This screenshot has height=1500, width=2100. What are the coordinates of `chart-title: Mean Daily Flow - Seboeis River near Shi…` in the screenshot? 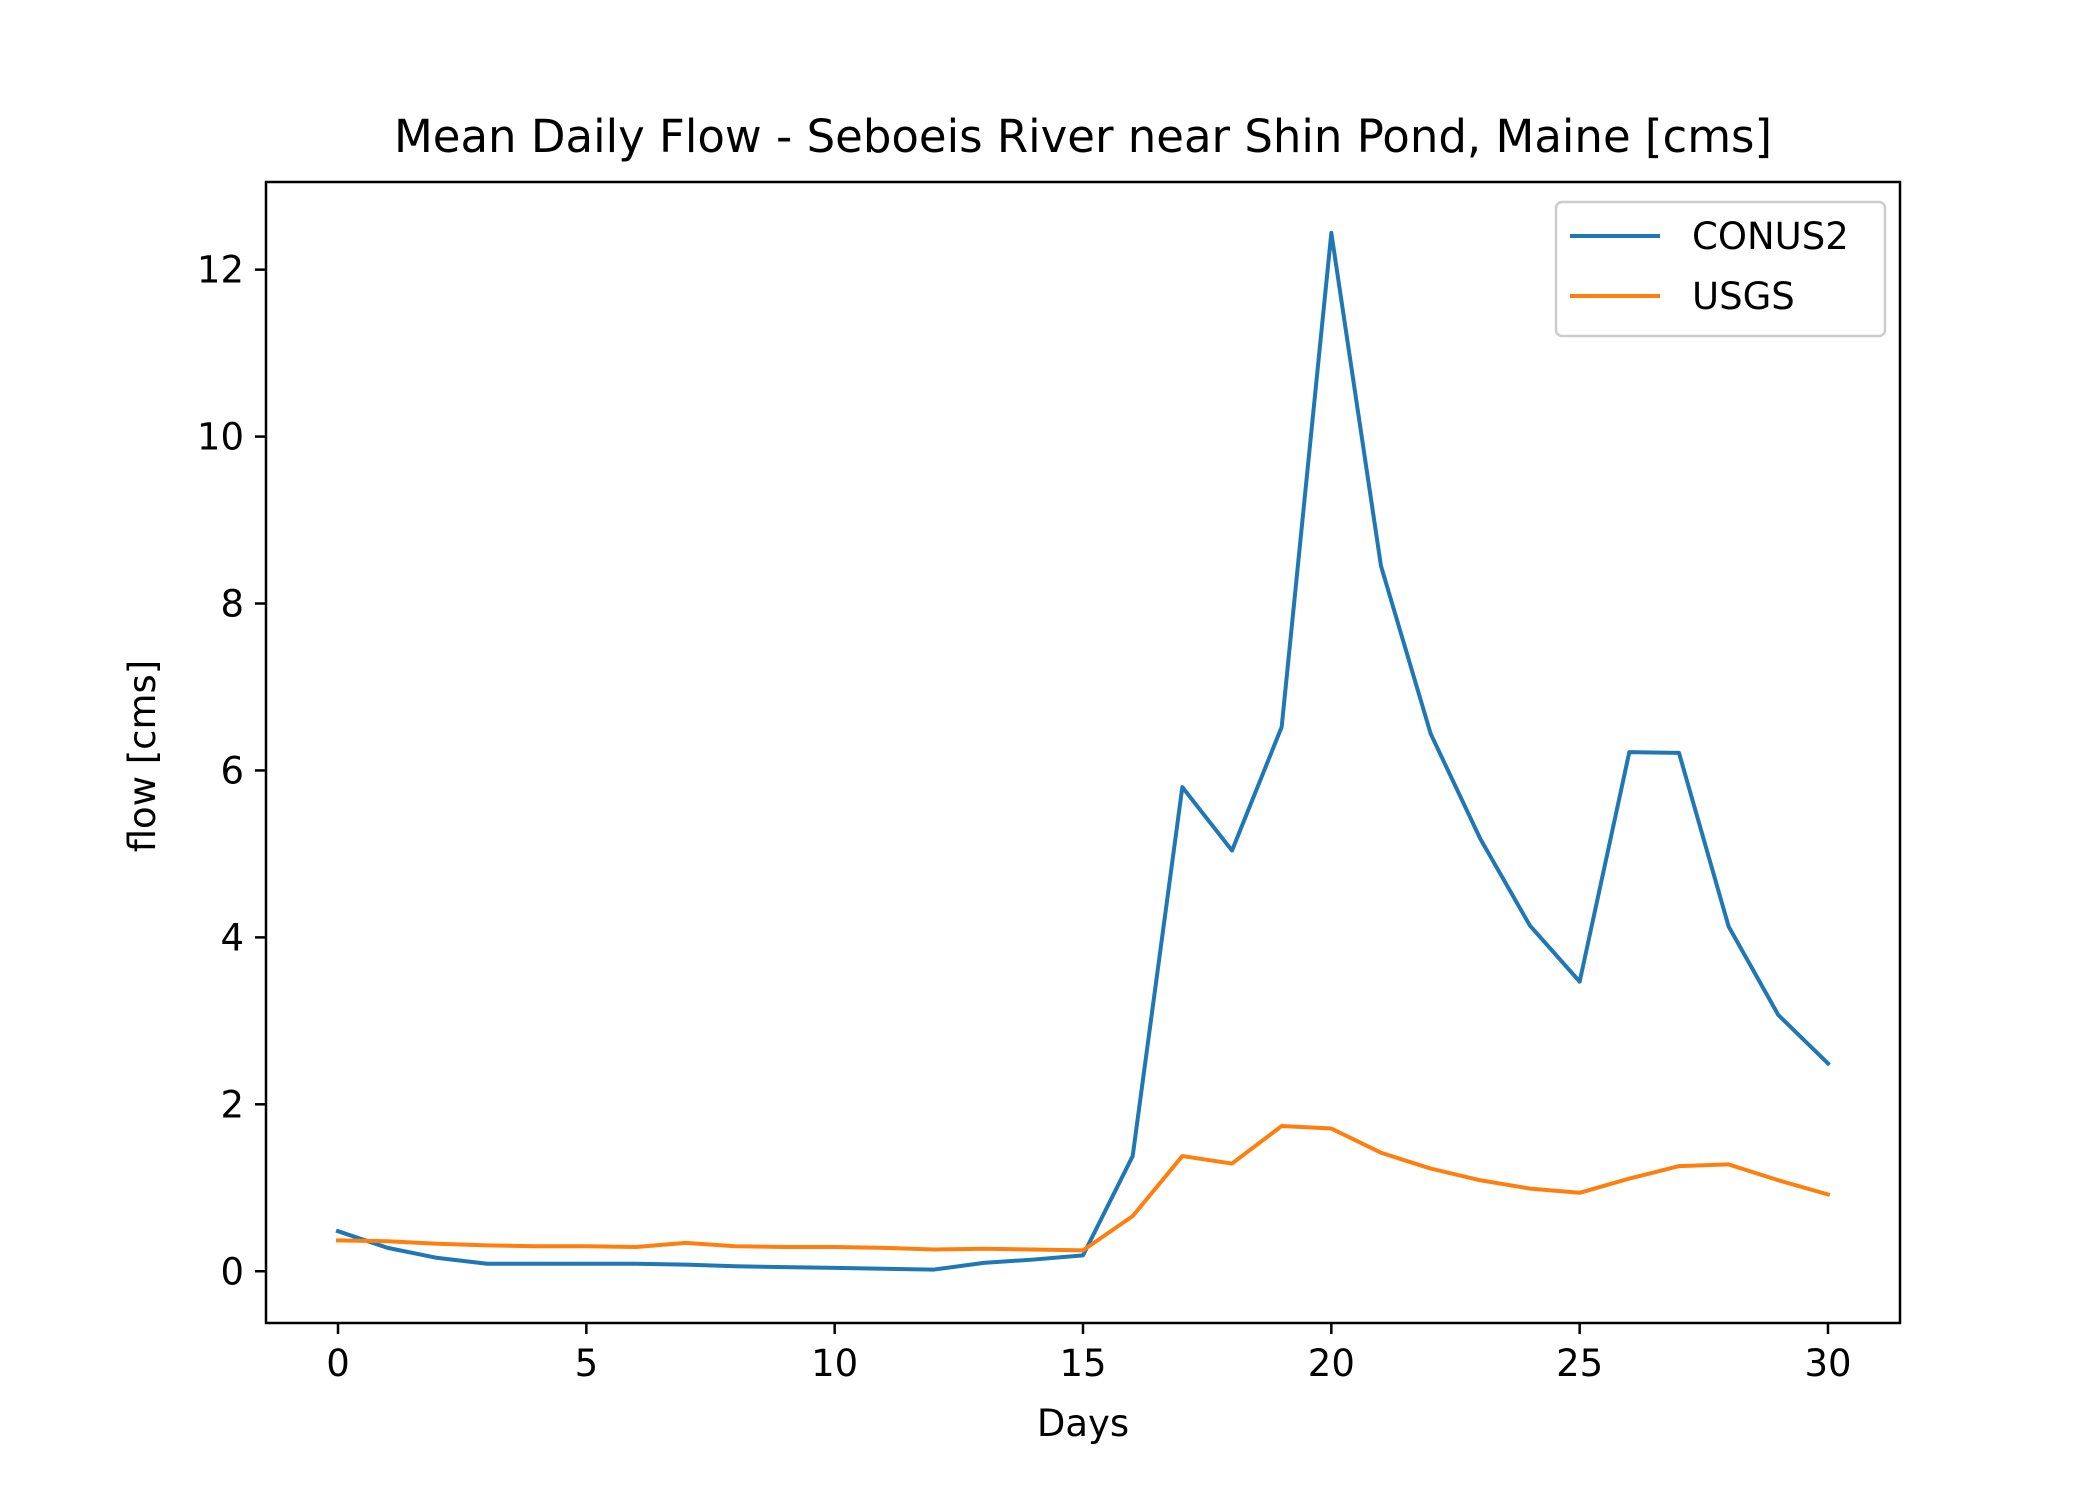 It's located at (1083, 136).